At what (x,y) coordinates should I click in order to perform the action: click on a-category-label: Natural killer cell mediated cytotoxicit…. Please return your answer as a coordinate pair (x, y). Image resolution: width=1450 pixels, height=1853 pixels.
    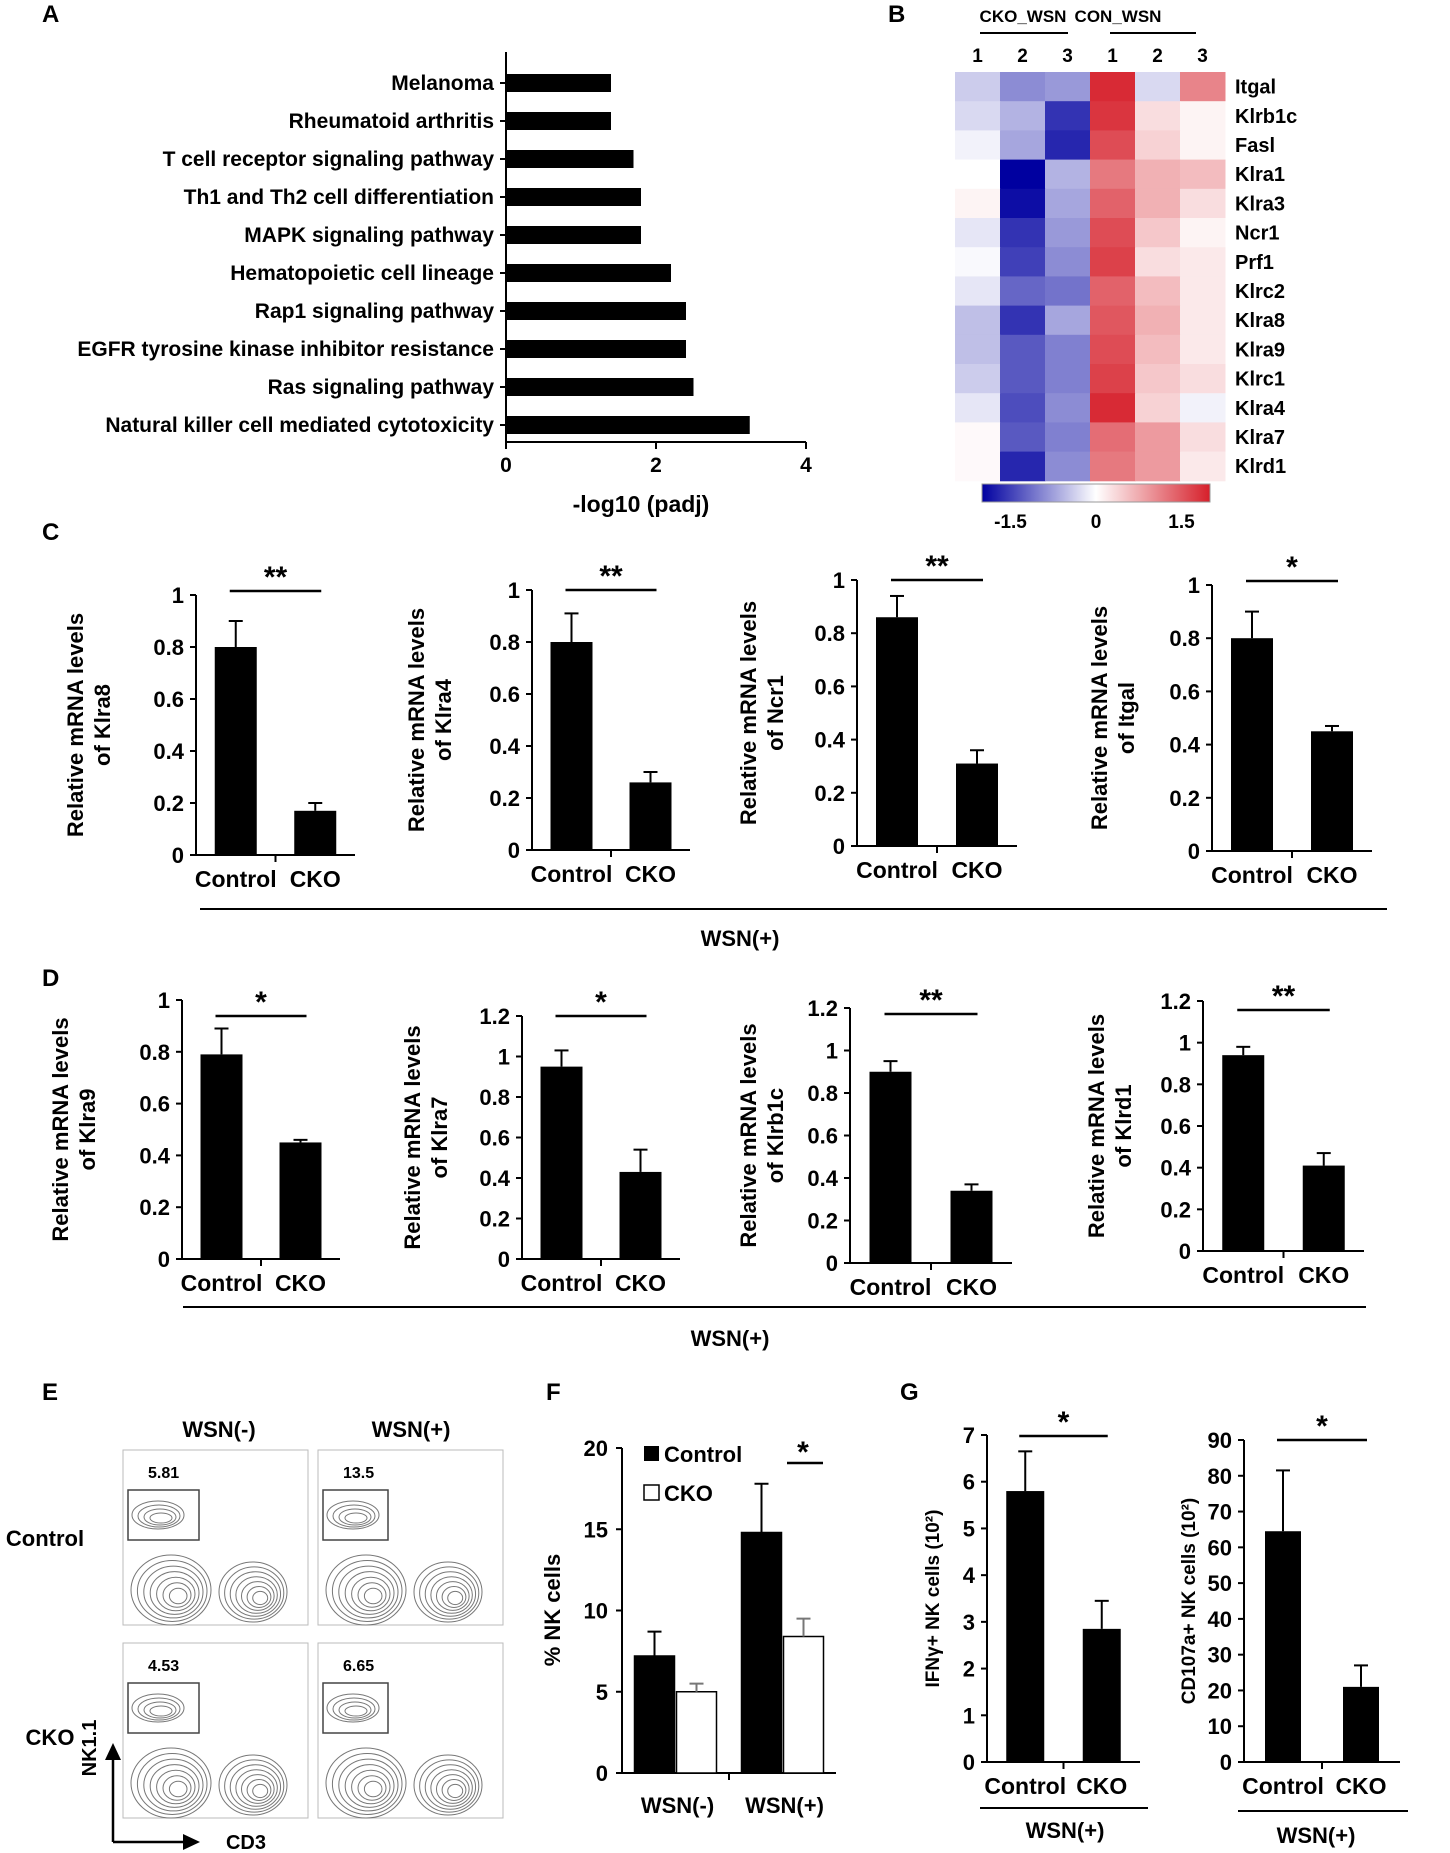
    Looking at the image, I should click on (299, 425).